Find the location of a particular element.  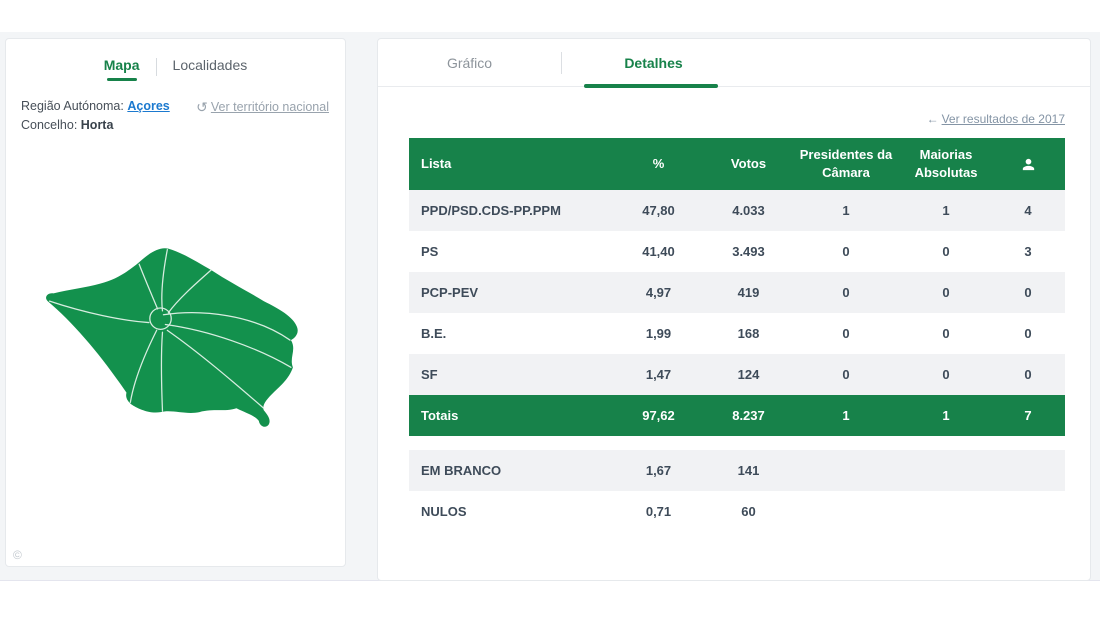

cell-pct: 47,80 is located at coordinates (658, 210).